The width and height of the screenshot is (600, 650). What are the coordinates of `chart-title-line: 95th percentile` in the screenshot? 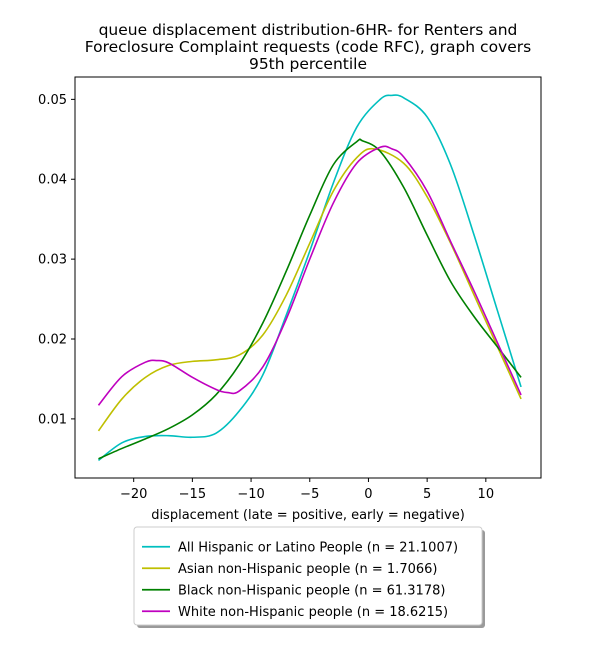 It's located at (308, 64).